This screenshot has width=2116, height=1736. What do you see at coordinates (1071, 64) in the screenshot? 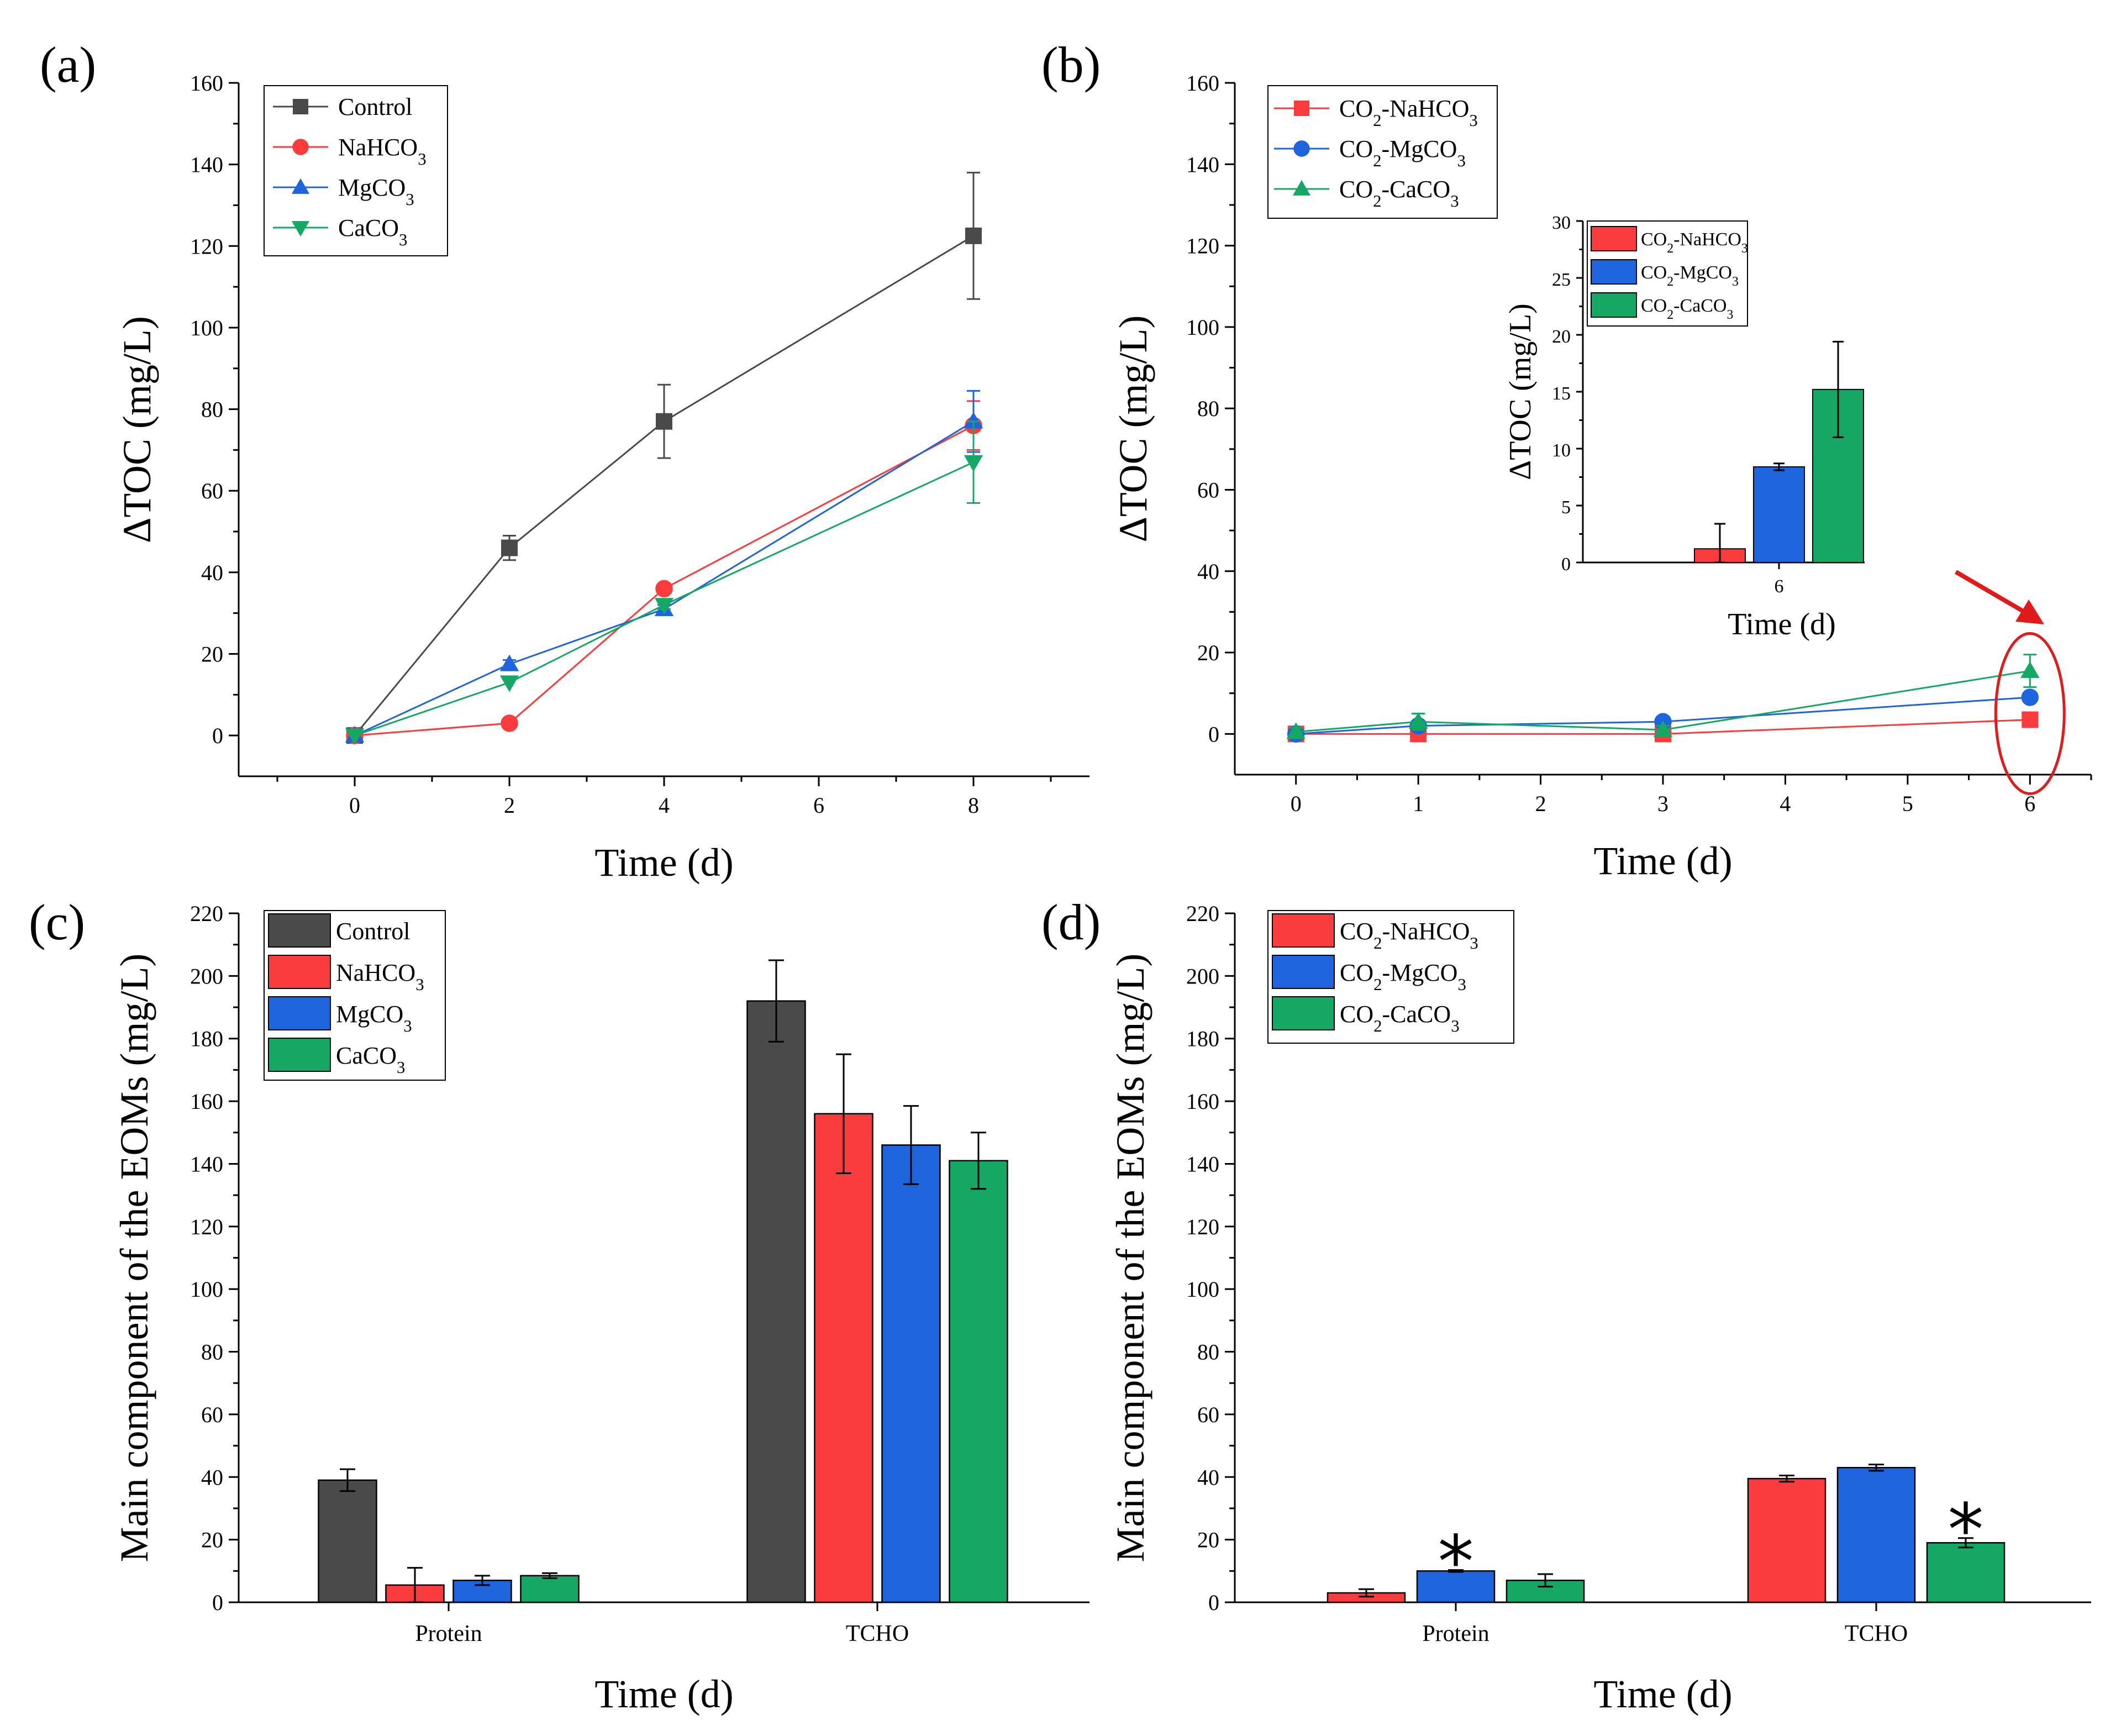
I see `panel-label: (b)` at bounding box center [1071, 64].